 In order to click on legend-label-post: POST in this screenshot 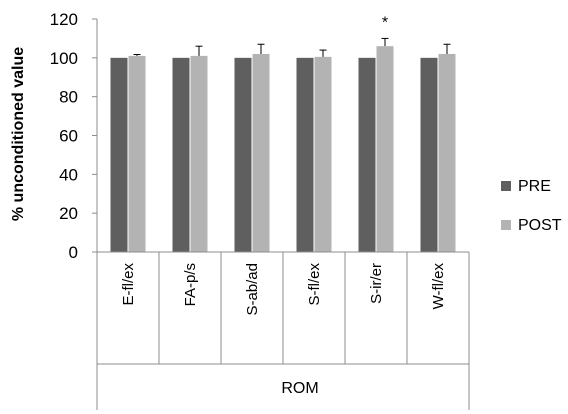, I will do `click(540, 225)`.